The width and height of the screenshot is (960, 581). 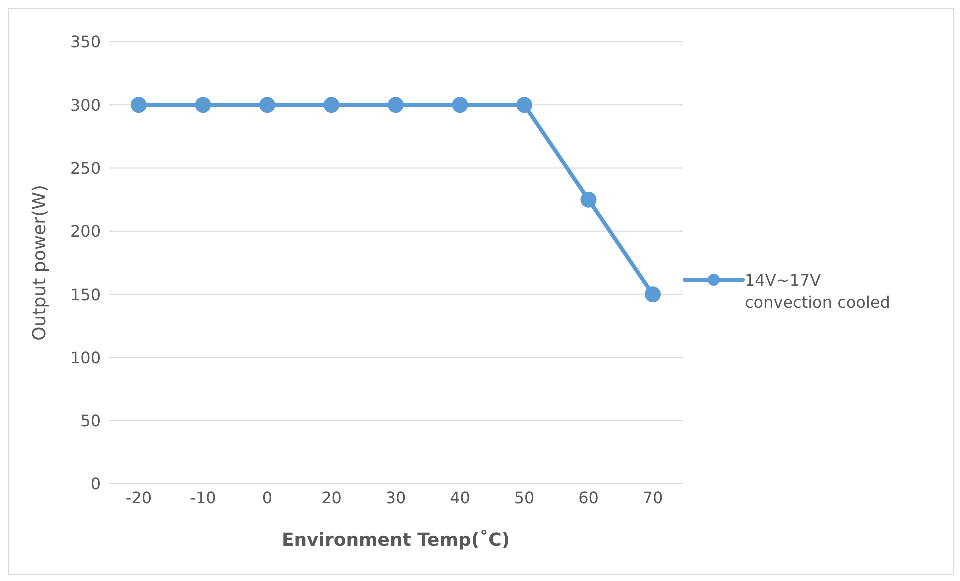 What do you see at coordinates (85, 42) in the screenshot?
I see `y-tick-label: 350` at bounding box center [85, 42].